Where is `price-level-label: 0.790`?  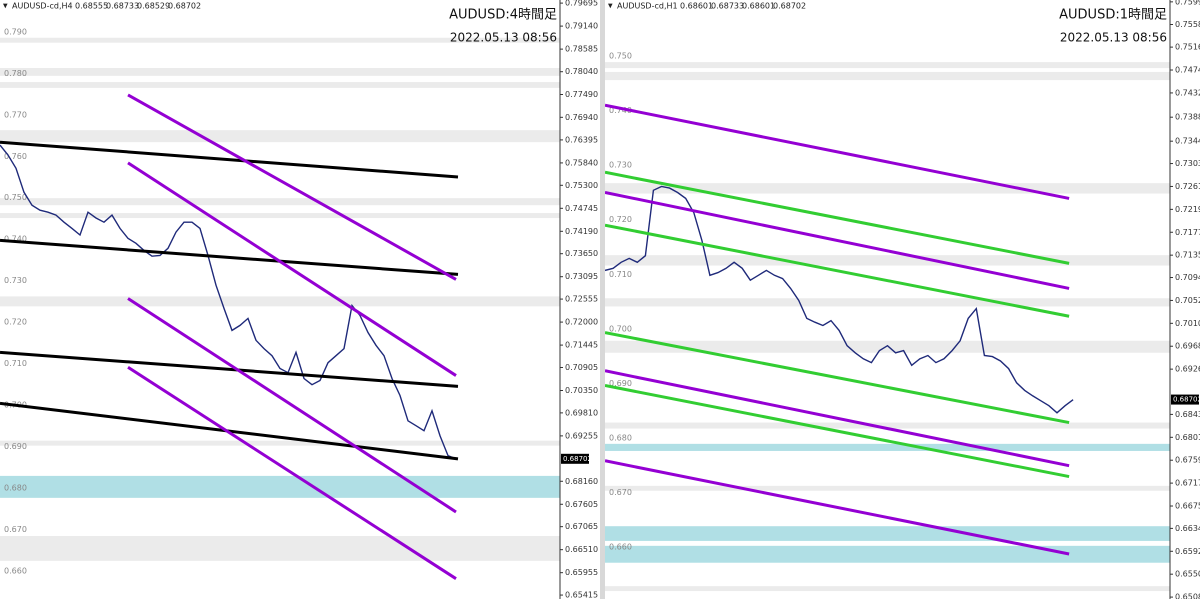 price-level-label: 0.790 is located at coordinates (15, 31).